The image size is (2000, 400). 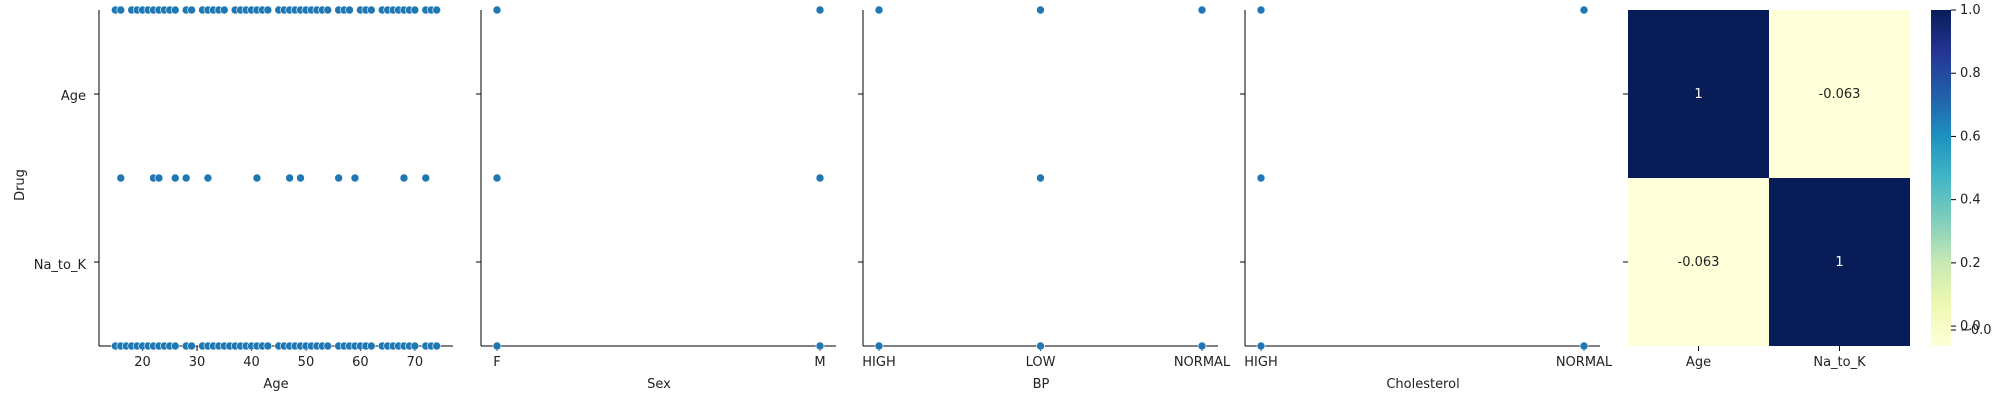 I want to click on colorbar-tick-label: 0.2, so click(x=1970, y=263).